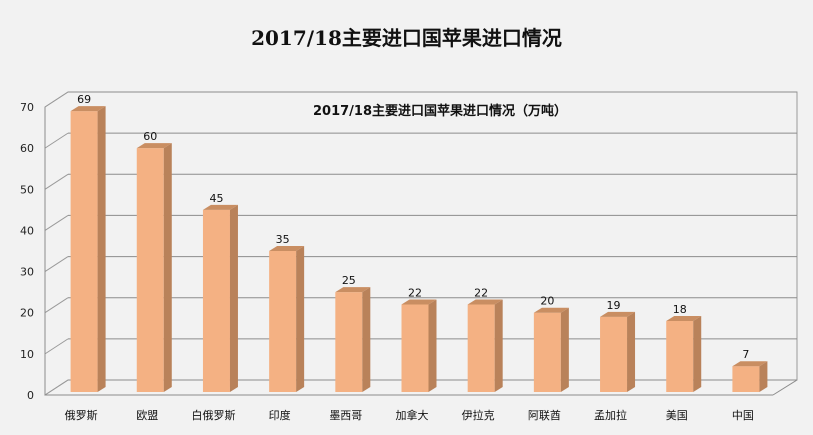 The height and width of the screenshot is (435, 813). Describe the element at coordinates (30, 395) in the screenshot. I see `y-tick-label: 0` at that location.